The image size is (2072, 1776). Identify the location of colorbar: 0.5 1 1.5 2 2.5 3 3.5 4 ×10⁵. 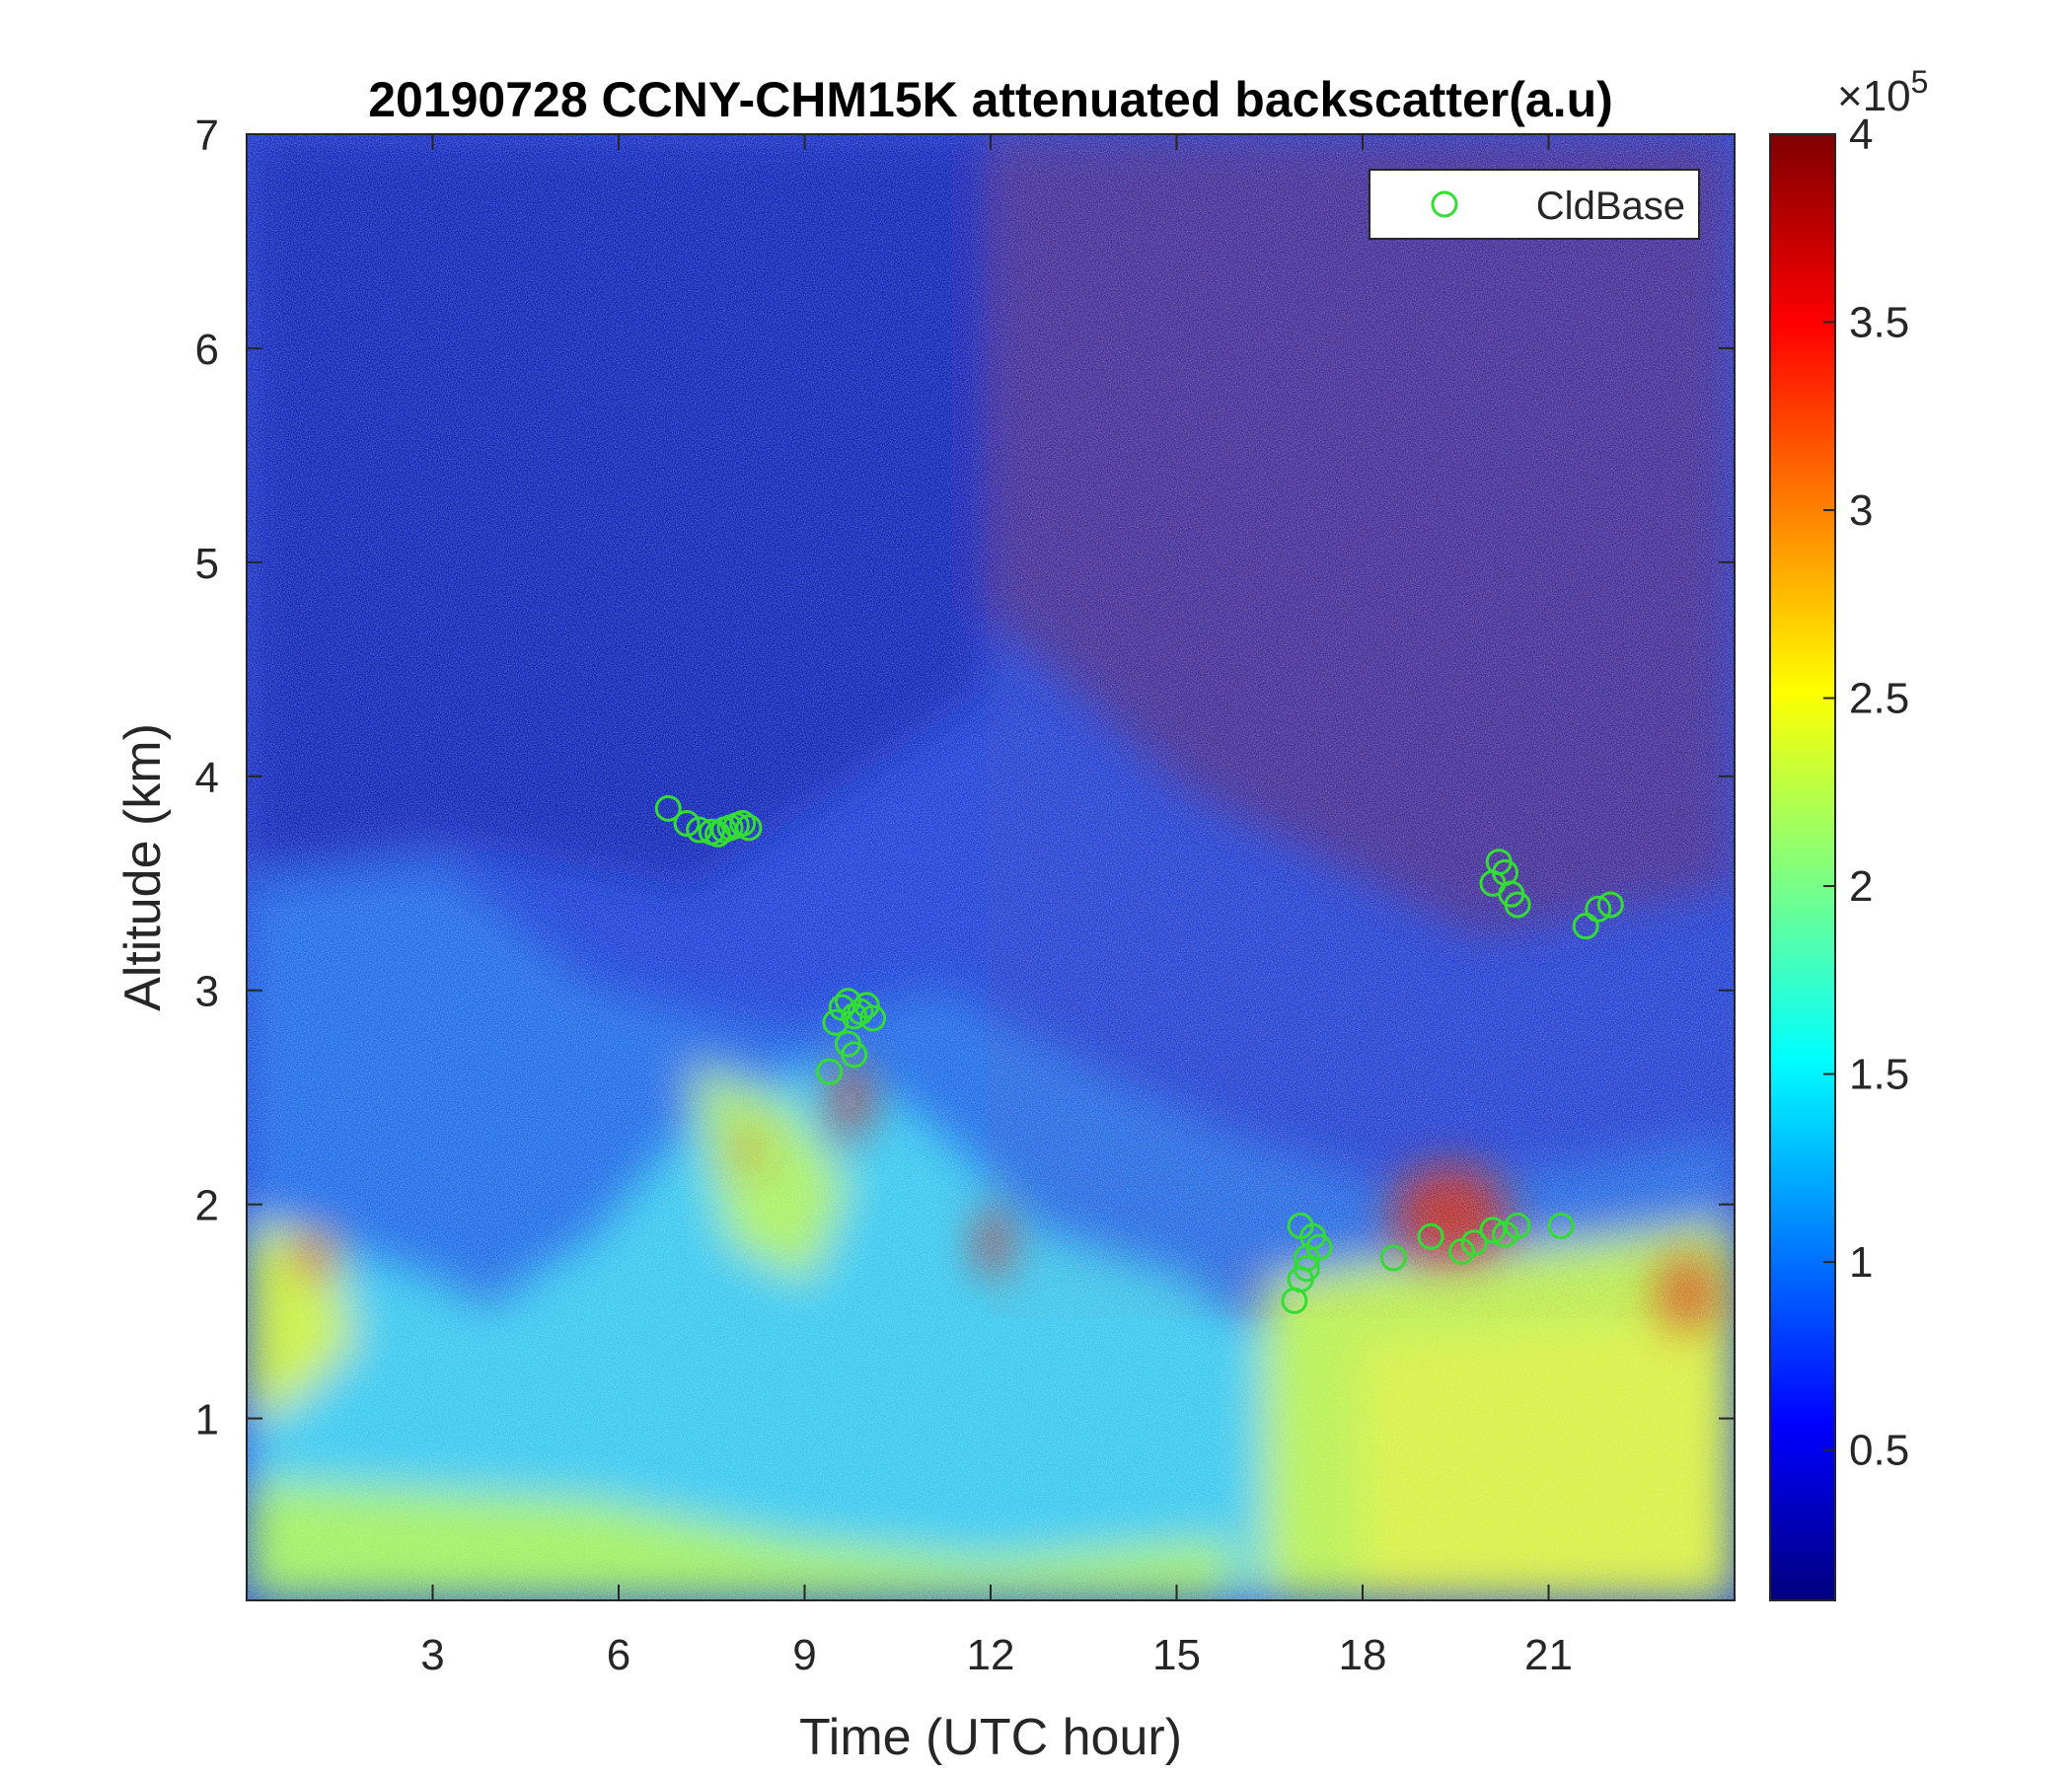
(1849, 833).